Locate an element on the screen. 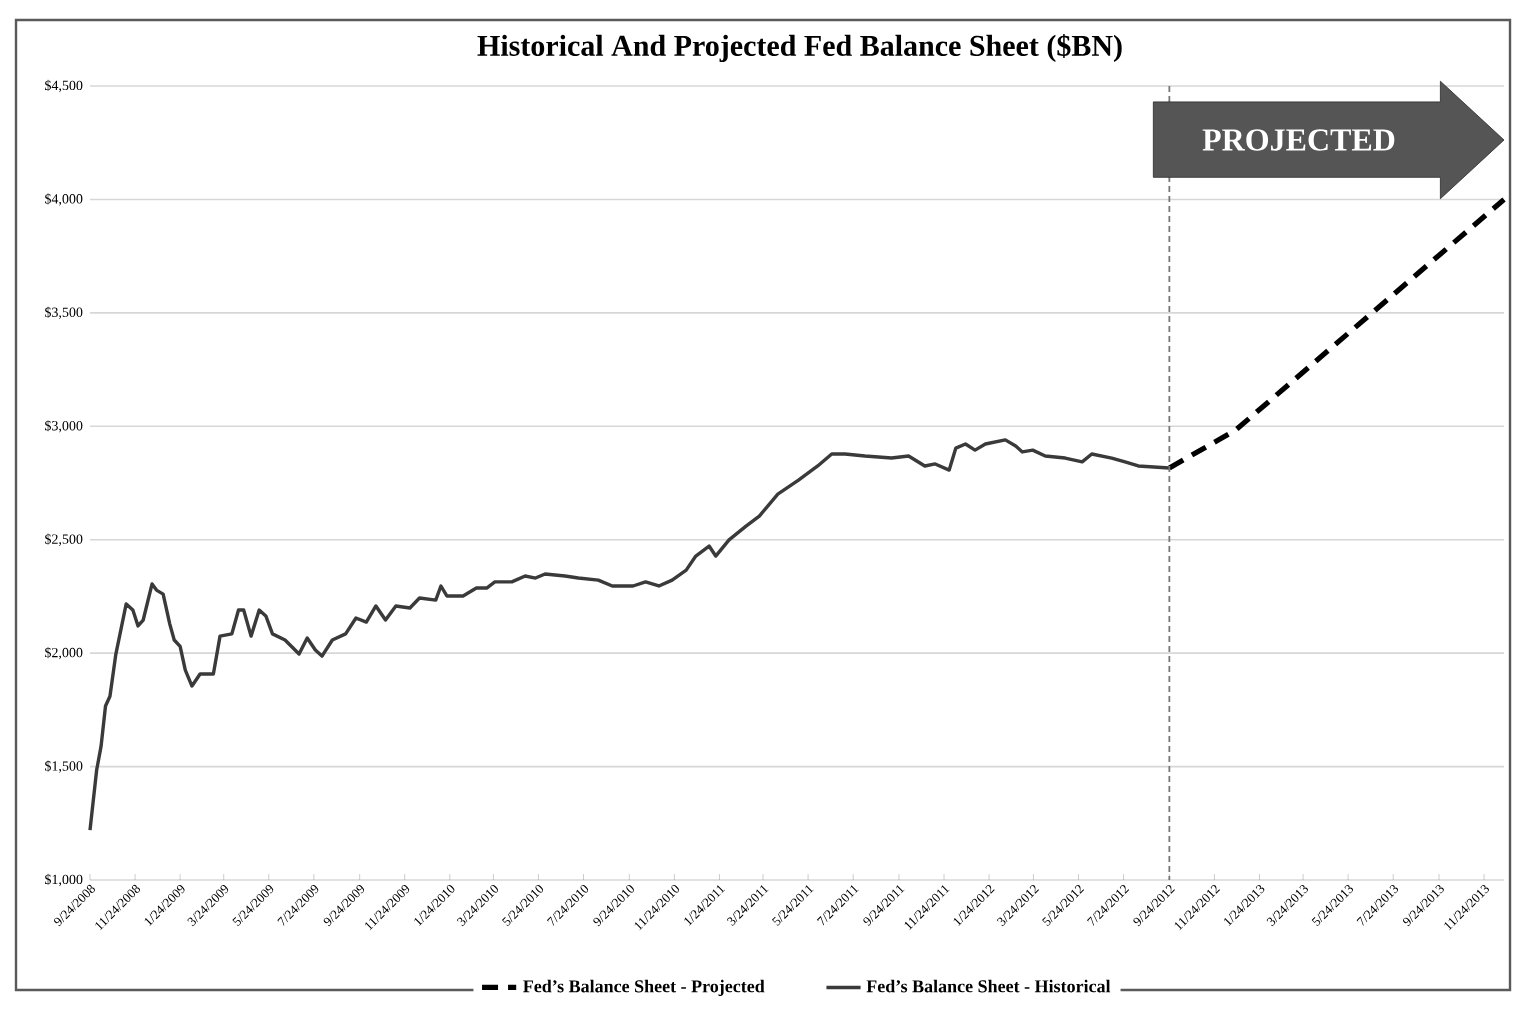 This screenshot has height=1014, width=1520. annotation: PROJECTED is located at coordinates (1298, 140).